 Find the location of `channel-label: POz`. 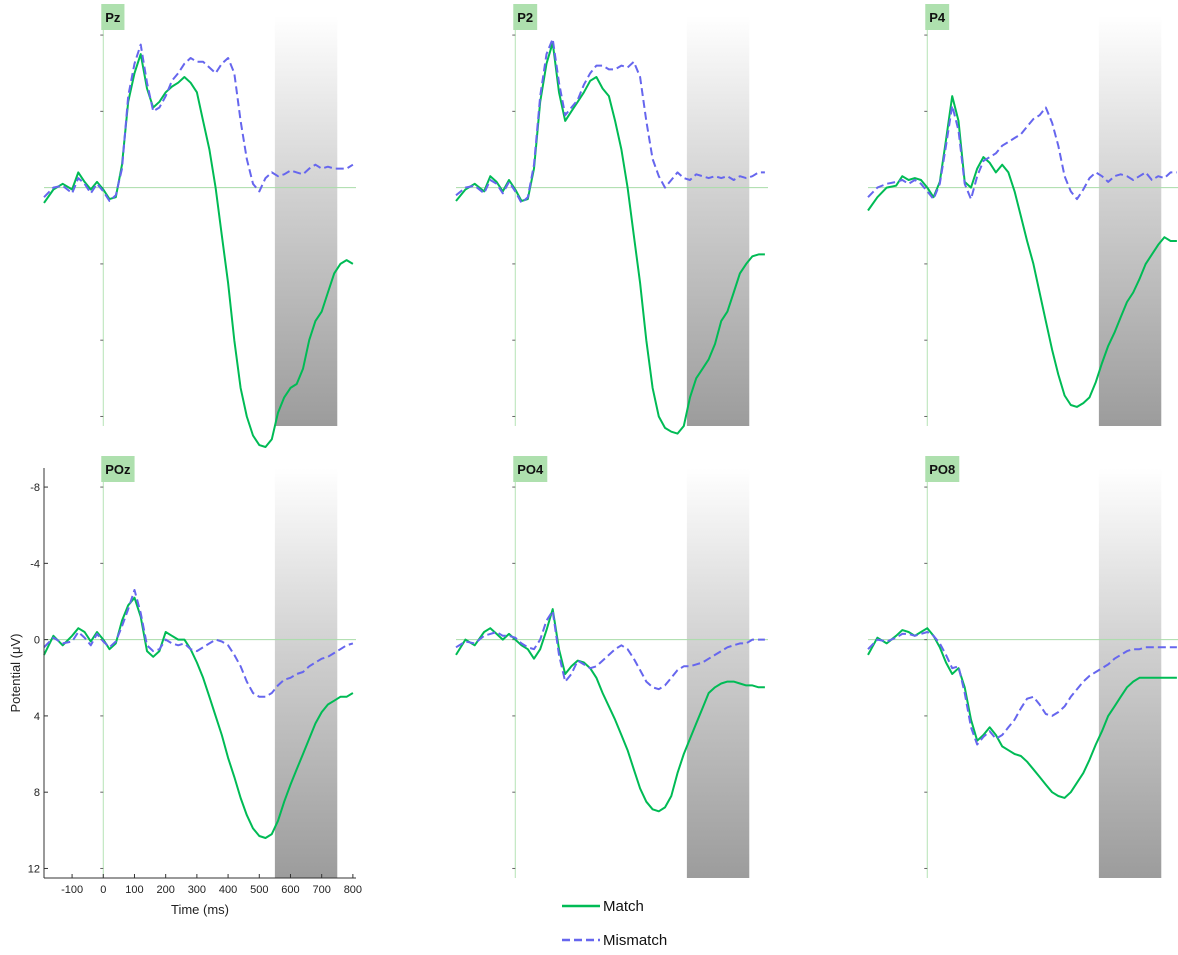

channel-label: POz is located at coordinates (118, 469).